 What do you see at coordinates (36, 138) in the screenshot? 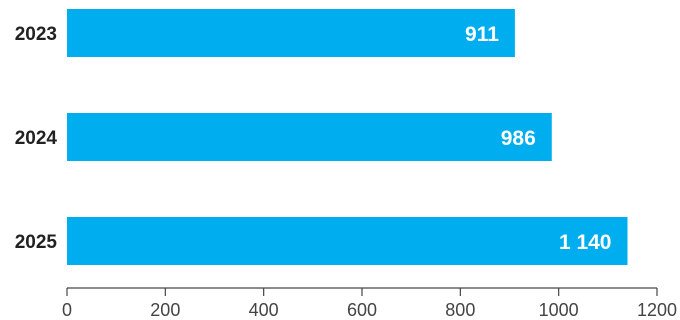
I see `category-label: 2024` at bounding box center [36, 138].